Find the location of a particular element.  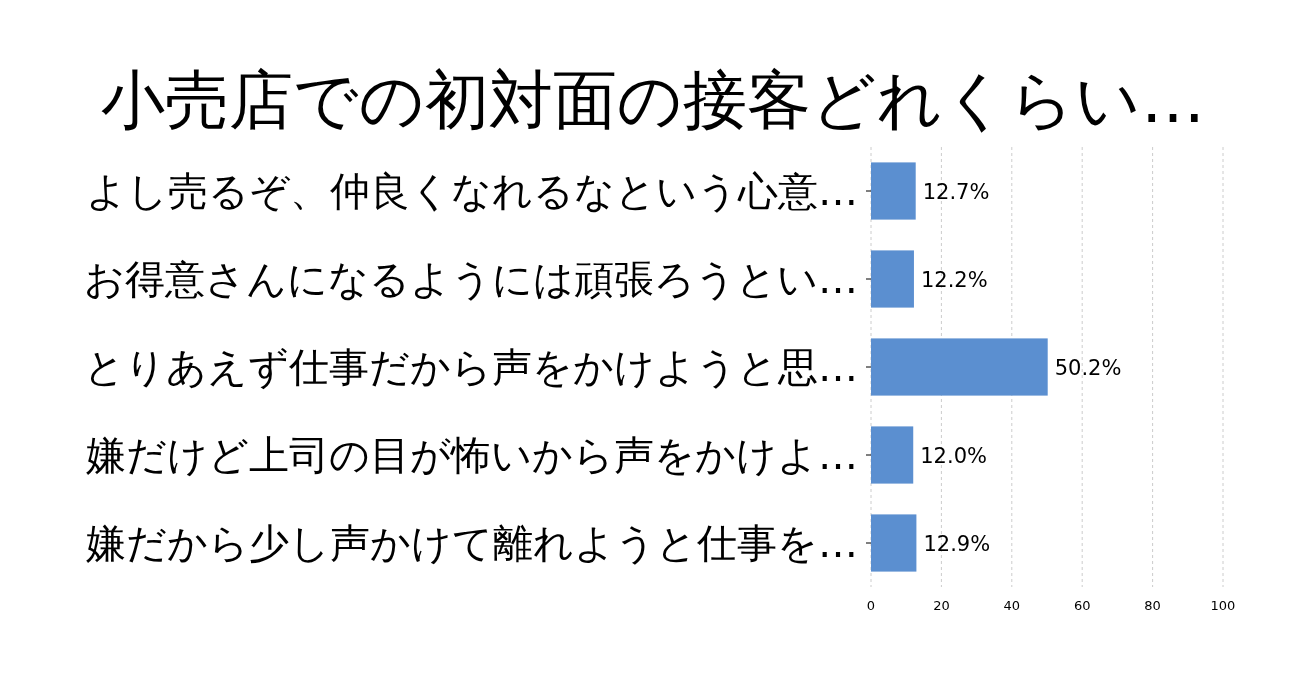

data-label: 12.7% is located at coordinates (956, 192).